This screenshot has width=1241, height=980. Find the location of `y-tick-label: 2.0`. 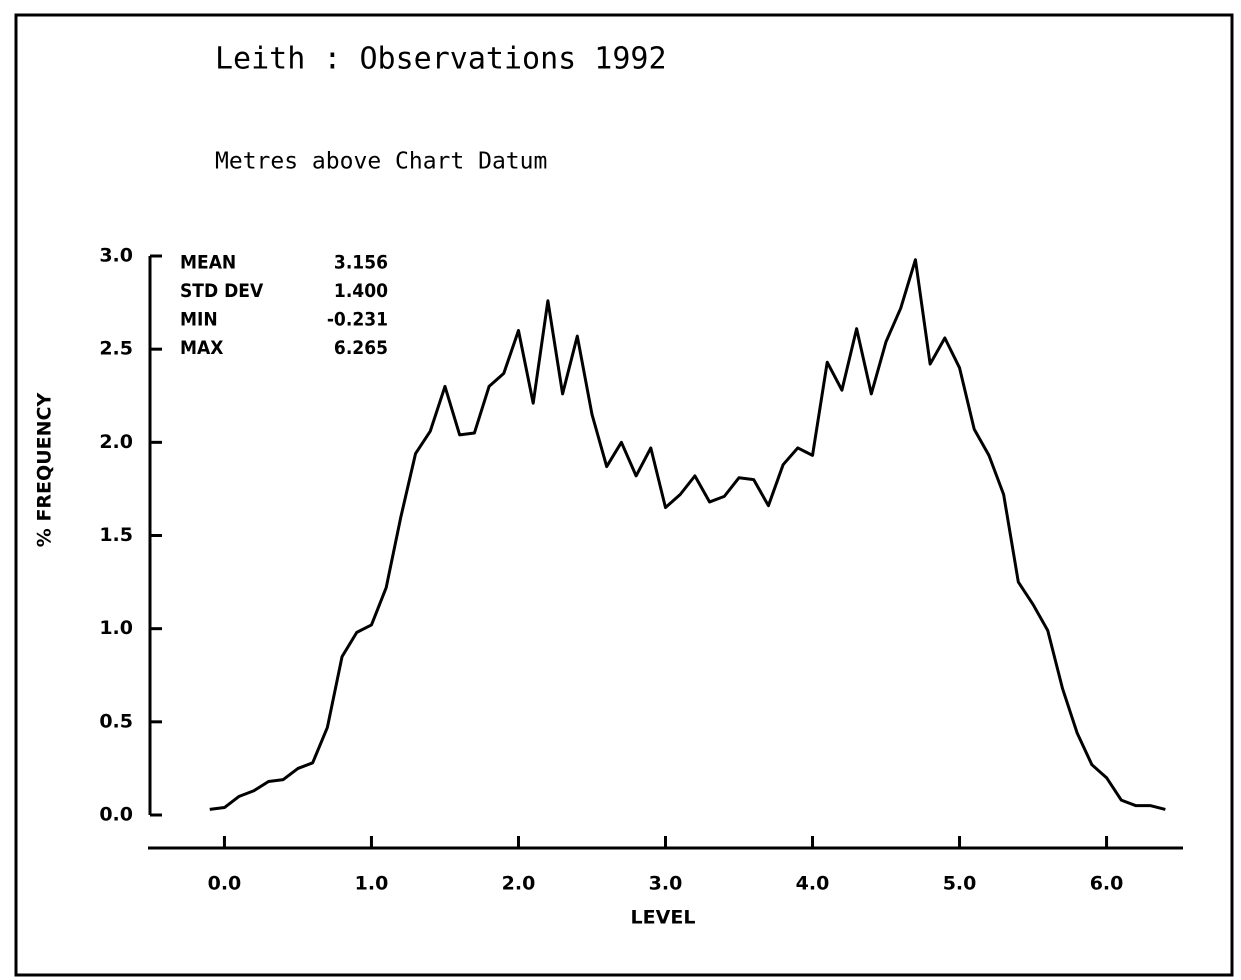

y-tick-label: 2.0 is located at coordinates (116, 442).